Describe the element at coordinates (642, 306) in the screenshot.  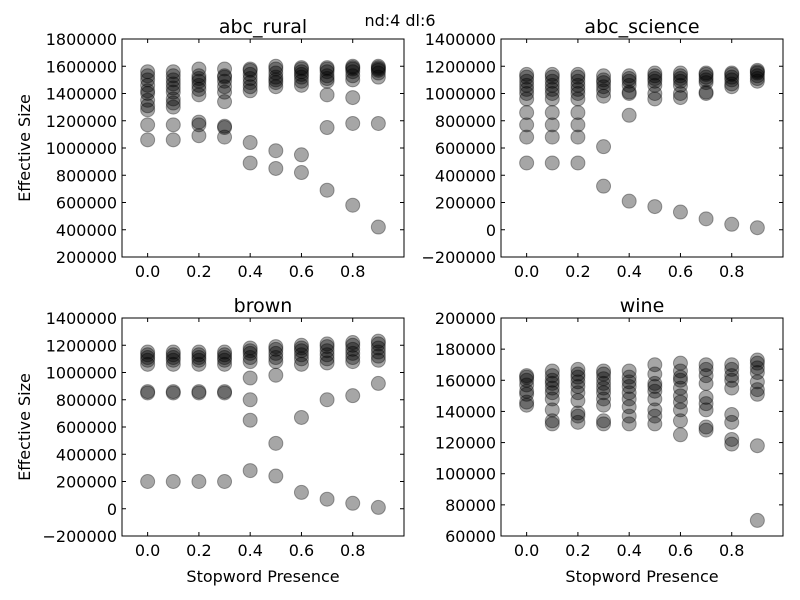
I see `subplot-title: wine` at that location.